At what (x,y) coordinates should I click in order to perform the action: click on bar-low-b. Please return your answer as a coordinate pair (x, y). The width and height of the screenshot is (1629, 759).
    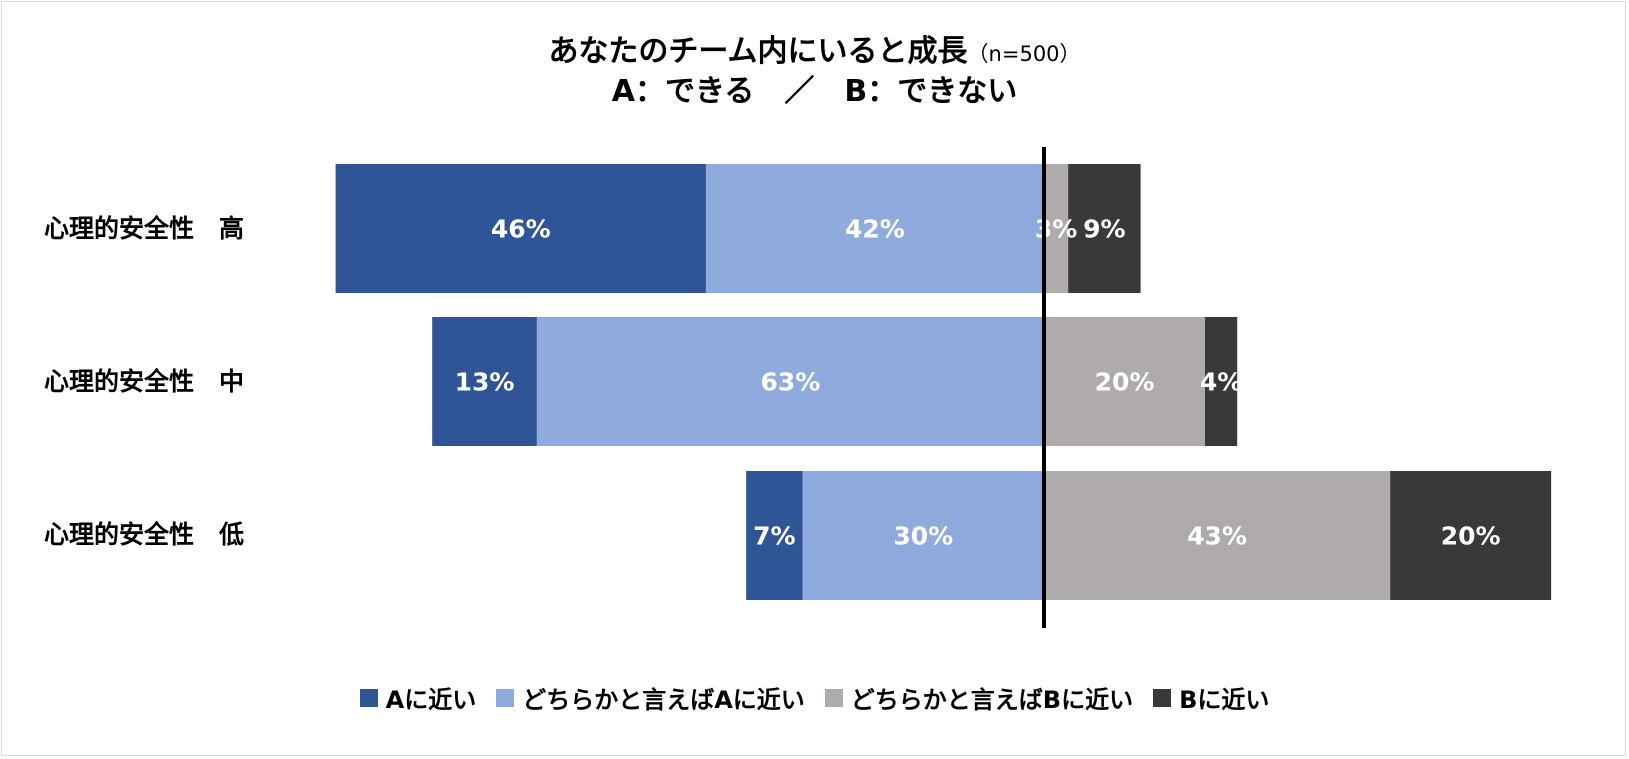
    Looking at the image, I should click on (1471, 535).